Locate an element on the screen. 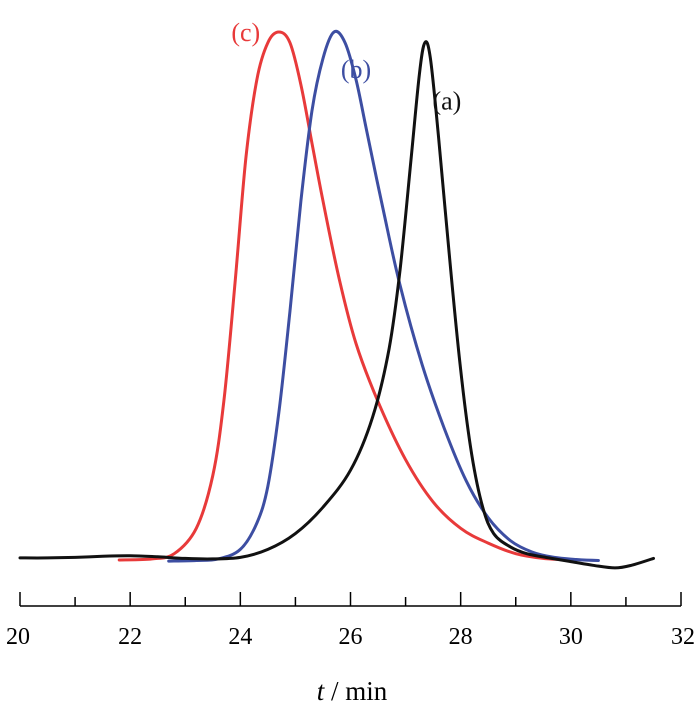  x-axis-label: t / min is located at coordinates (352, 691).